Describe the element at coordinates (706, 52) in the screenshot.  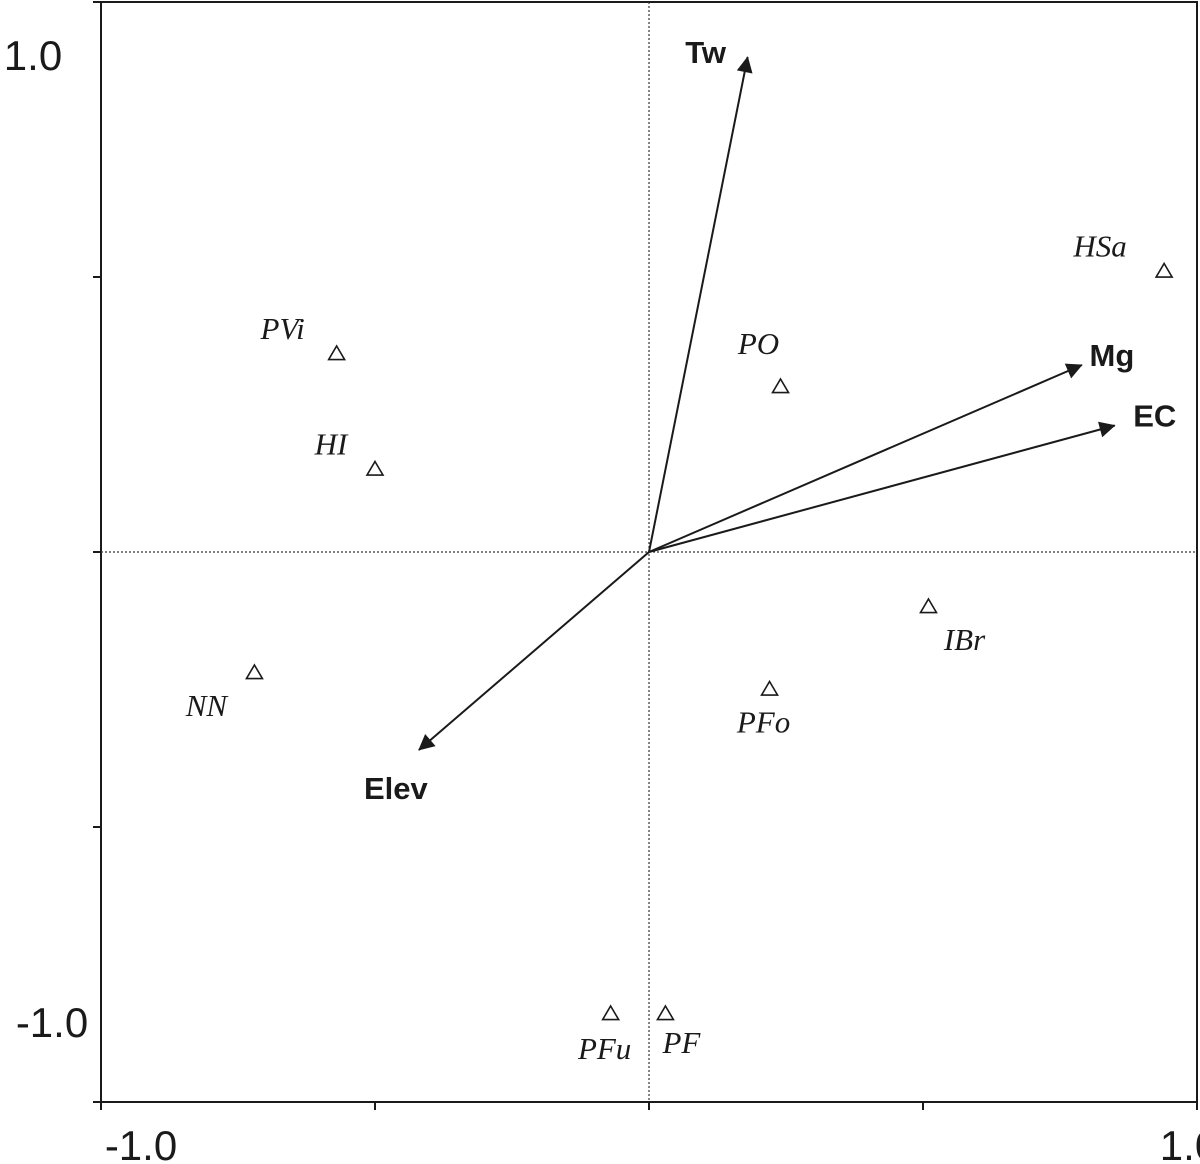
I see `vector-label: Tw` at that location.